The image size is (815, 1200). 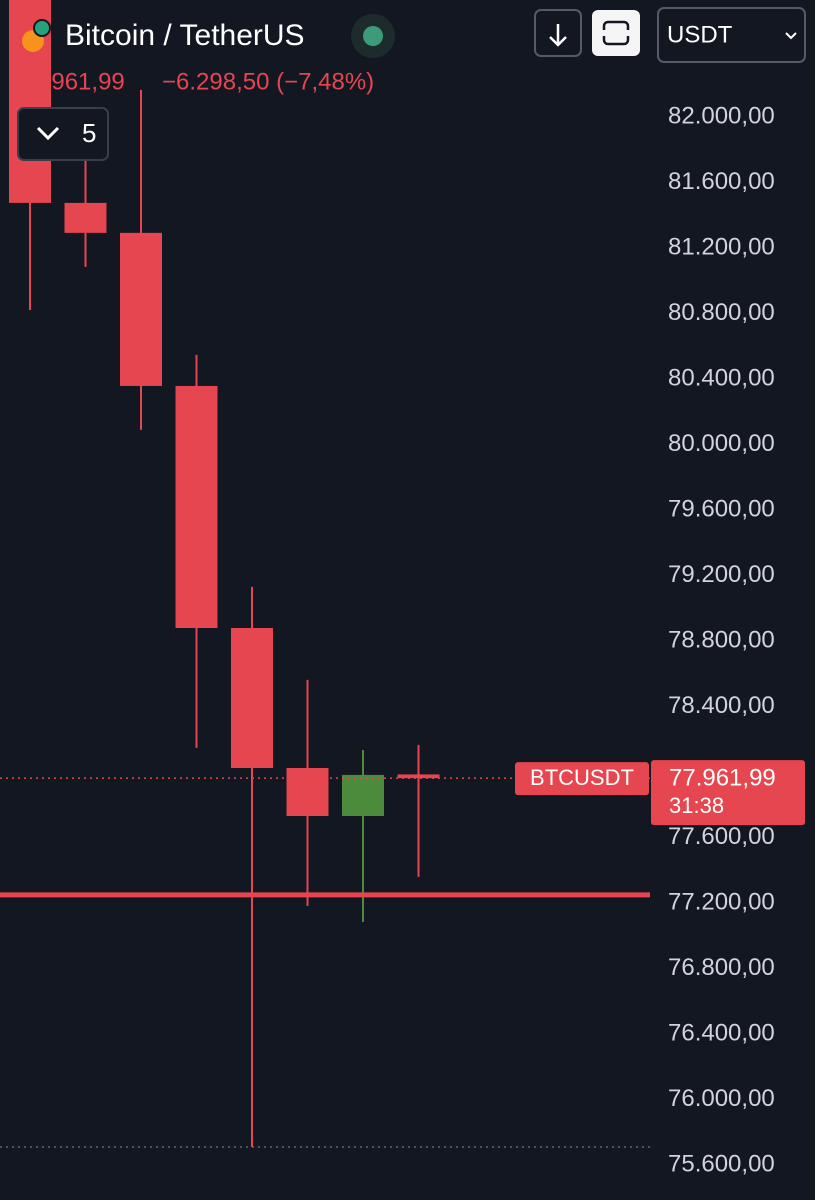 I want to click on y-tick-label: 76.400,00, so click(x=721, y=1032).